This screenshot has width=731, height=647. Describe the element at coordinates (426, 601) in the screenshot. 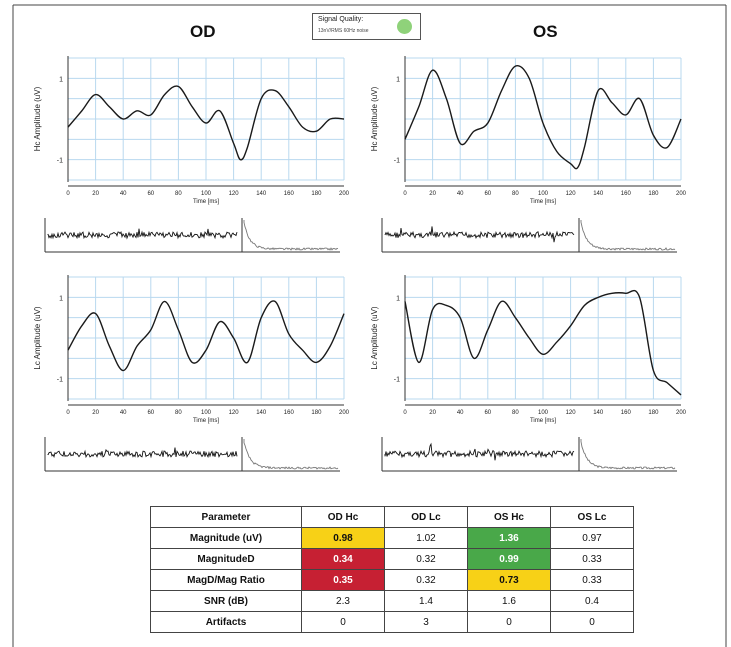

I see `cell-od-lc: 1.4` at that location.